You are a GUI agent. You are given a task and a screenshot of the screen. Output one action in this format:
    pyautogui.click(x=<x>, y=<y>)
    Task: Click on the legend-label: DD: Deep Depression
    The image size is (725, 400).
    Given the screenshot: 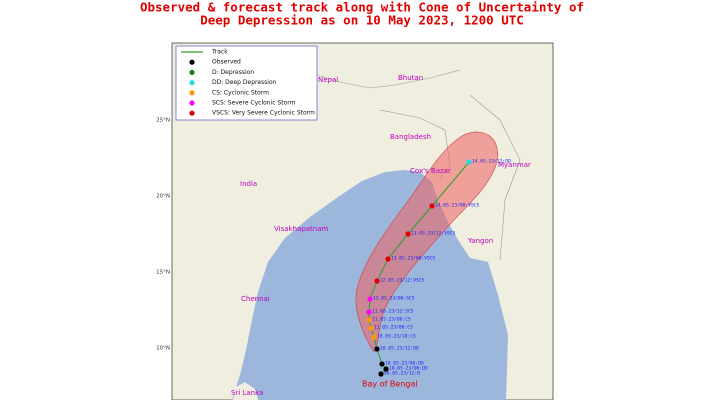 What is the action you would take?
    pyautogui.click(x=244, y=82)
    